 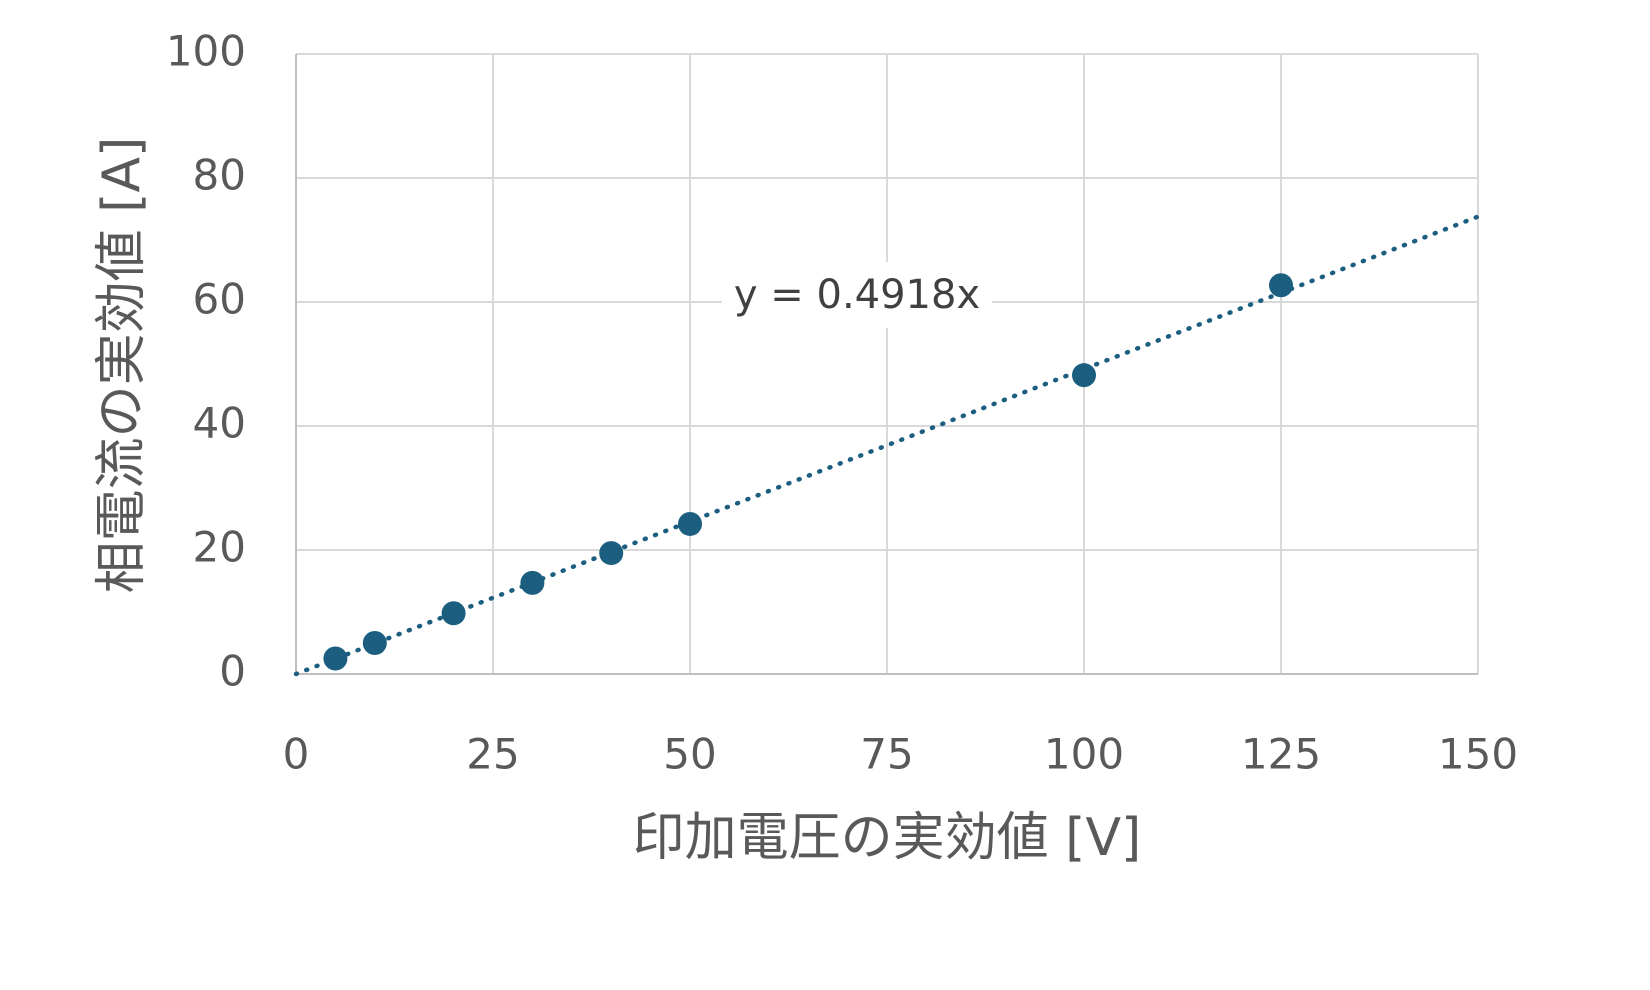 I want to click on y-tick-labels: 0 20 40 60 80 100, so click(x=206, y=361).